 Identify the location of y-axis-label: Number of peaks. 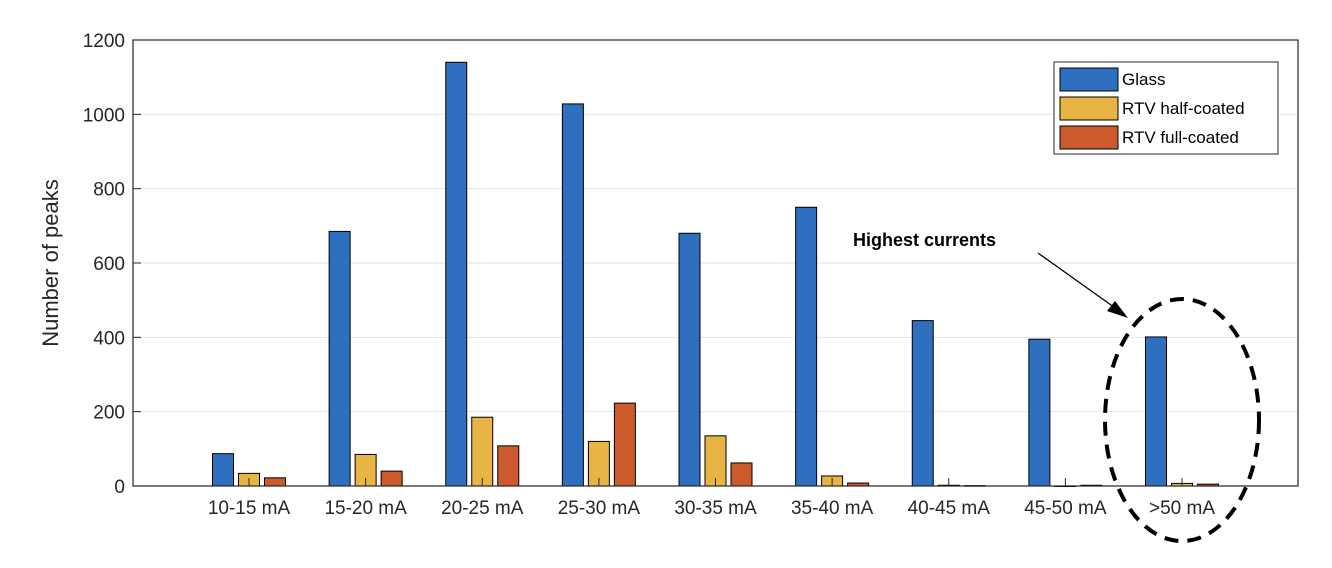
(50, 263).